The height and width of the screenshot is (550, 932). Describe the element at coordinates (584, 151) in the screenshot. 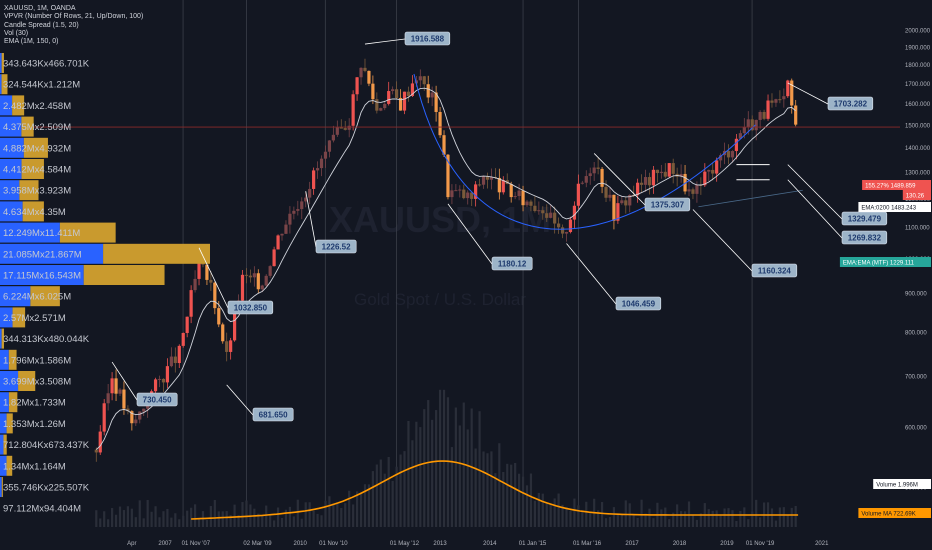

I see `cup-curve` at that location.